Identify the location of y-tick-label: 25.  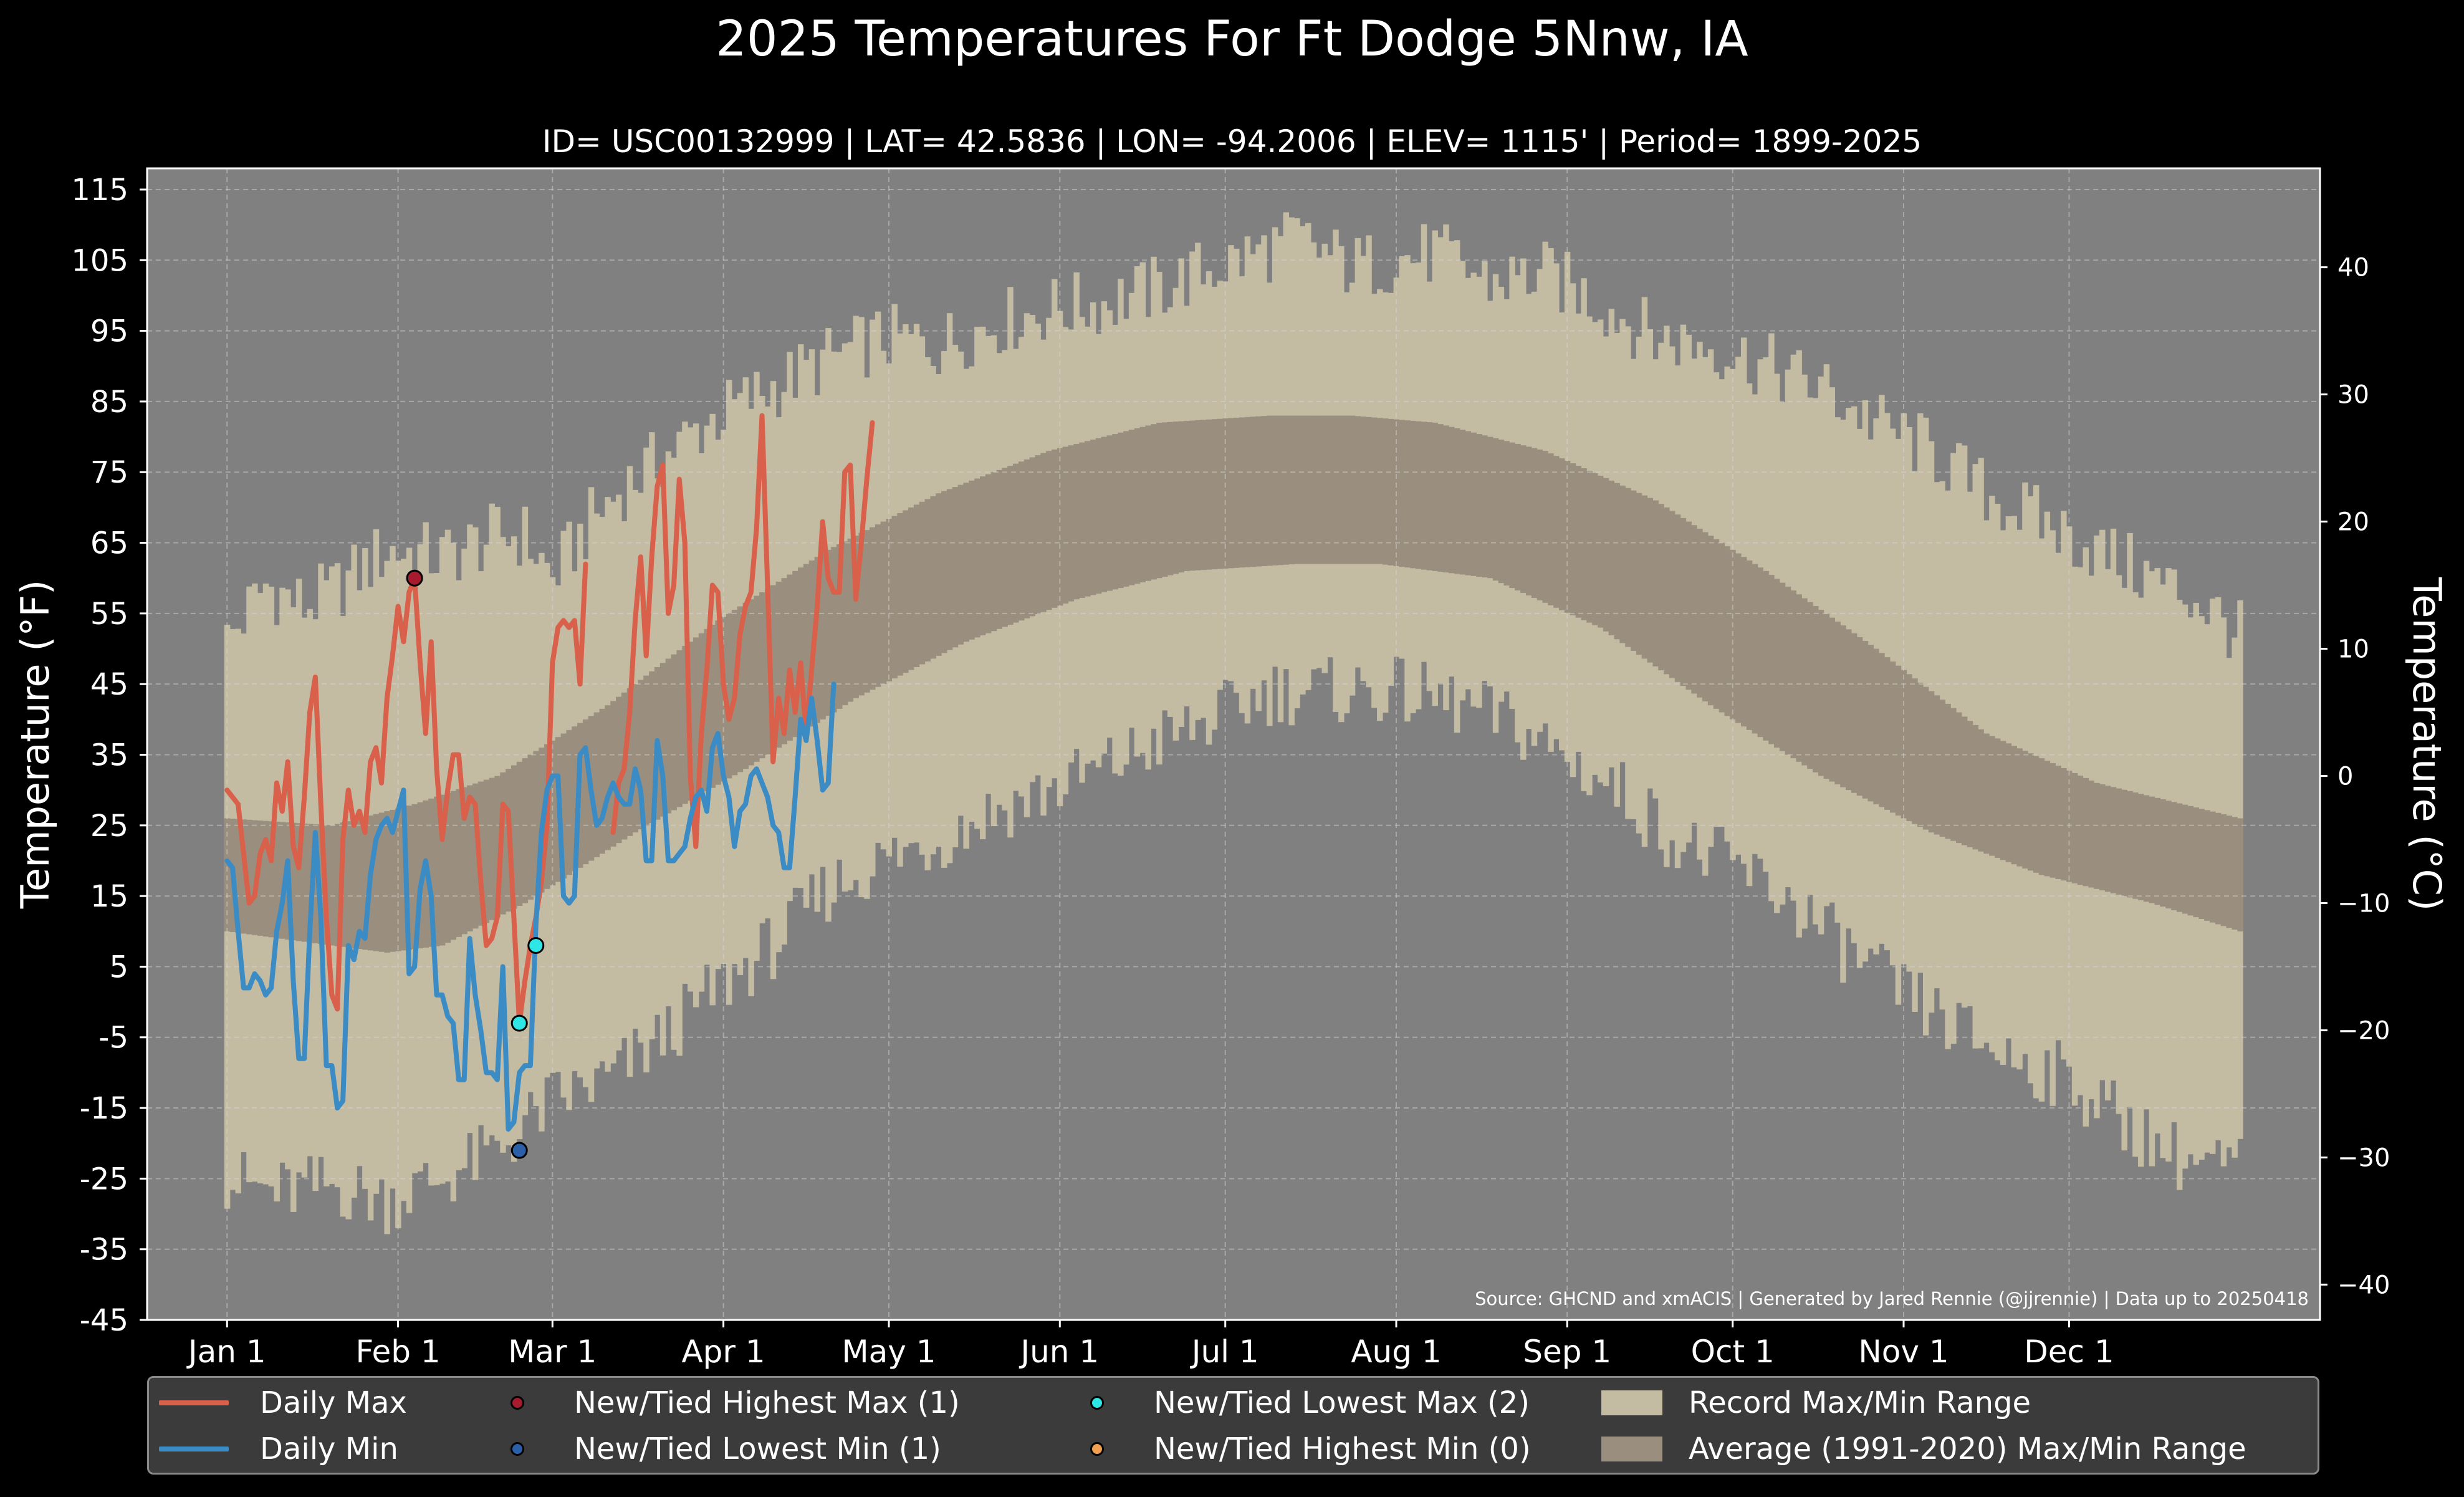
(109, 826).